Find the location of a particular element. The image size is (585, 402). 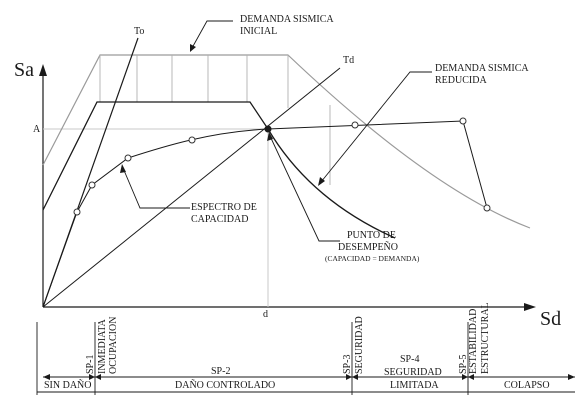

espectro-line1: ESPECTRO DE is located at coordinates (224, 207).